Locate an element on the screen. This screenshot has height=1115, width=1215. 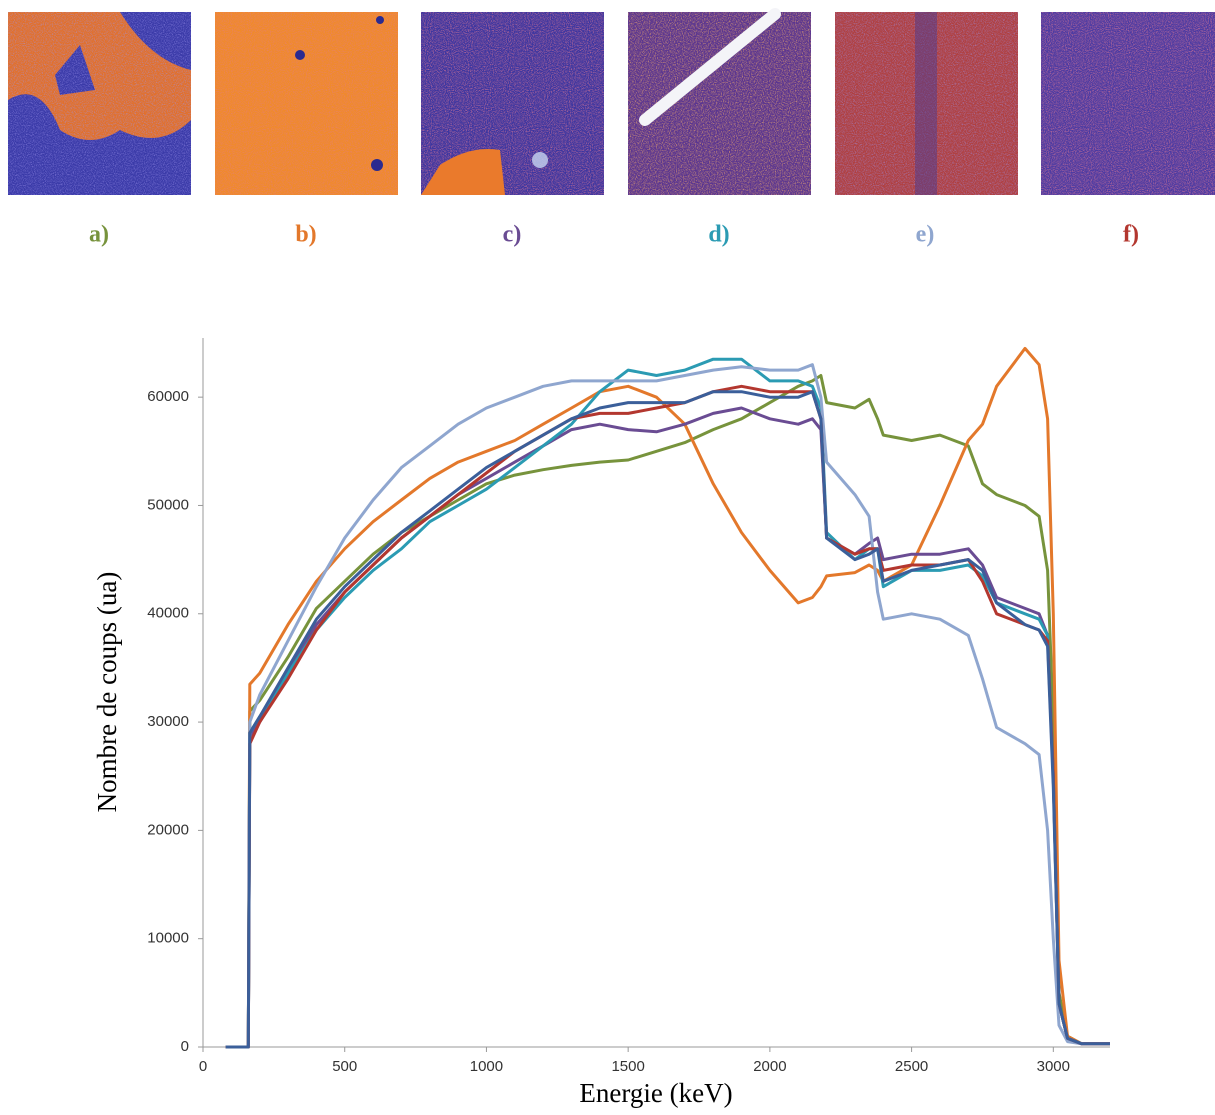
x-tick-label: 0 is located at coordinates (203, 1066).